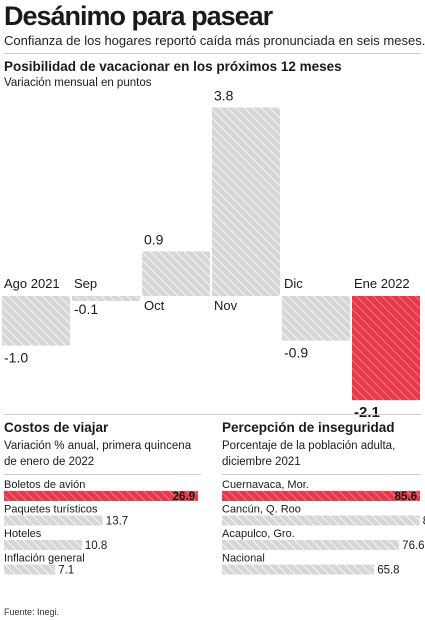 The height and width of the screenshot is (620, 425). Describe the element at coordinates (56, 427) in the screenshot. I see `travel-costs-title: Costos de viajar` at that location.